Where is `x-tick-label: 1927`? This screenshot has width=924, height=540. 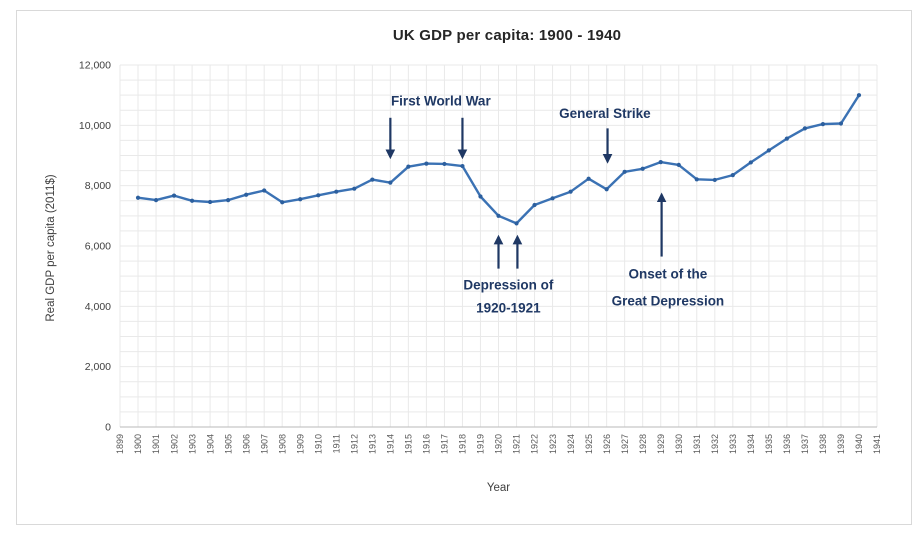 x-tick-label: 1927 is located at coordinates (625, 444).